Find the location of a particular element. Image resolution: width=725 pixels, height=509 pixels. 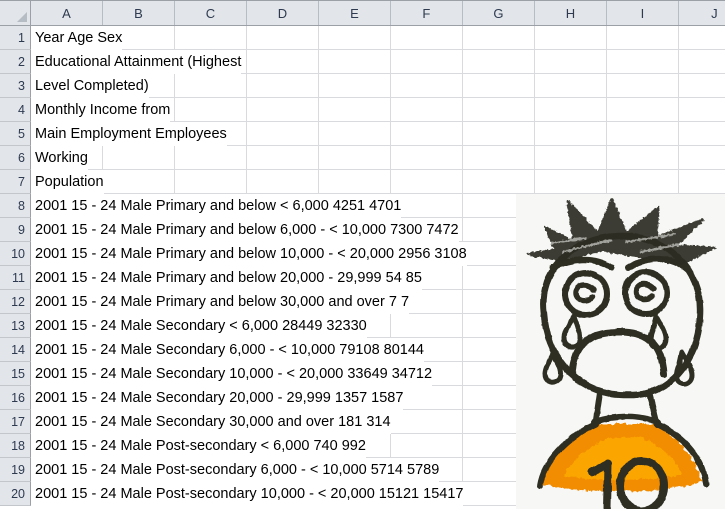

cell-B11 is located at coordinates (139, 278).